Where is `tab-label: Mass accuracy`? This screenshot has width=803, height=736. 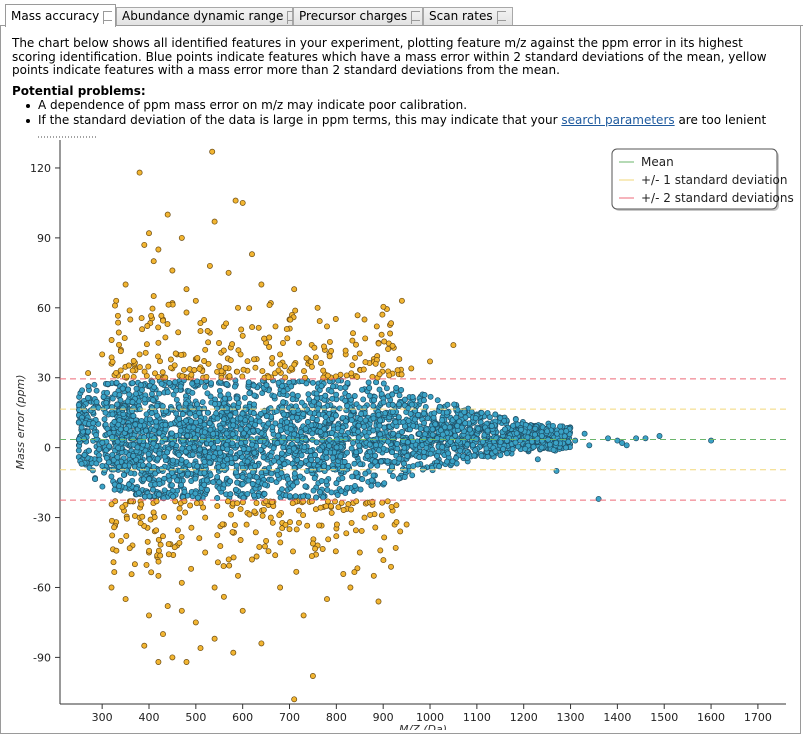
tab-label: Mass accuracy is located at coordinates (55, 16).